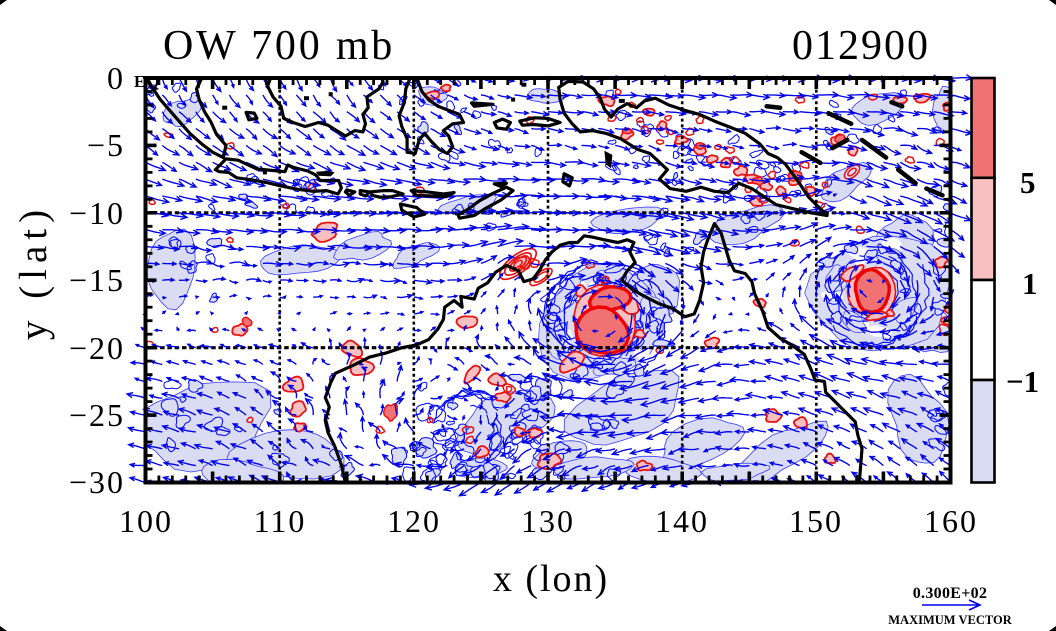  I want to click on svg-text: y (lat), so click(33, 272).